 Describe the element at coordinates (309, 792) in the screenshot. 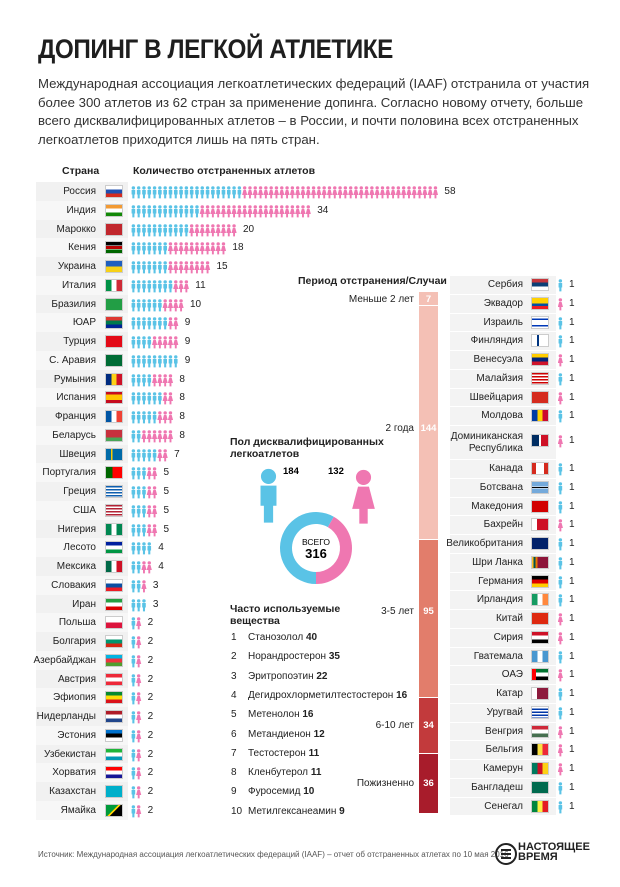

I see `substance-count: 10` at that location.